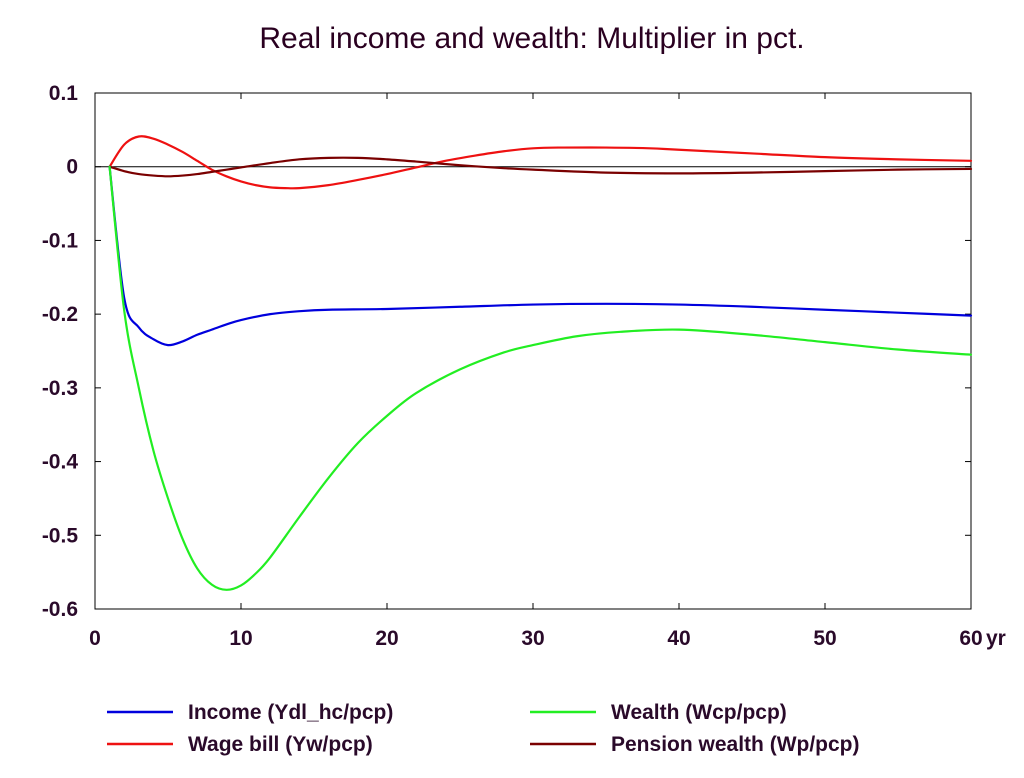  Describe the element at coordinates (60, 240) in the screenshot. I see `y-tick-label: -0.1` at that location.